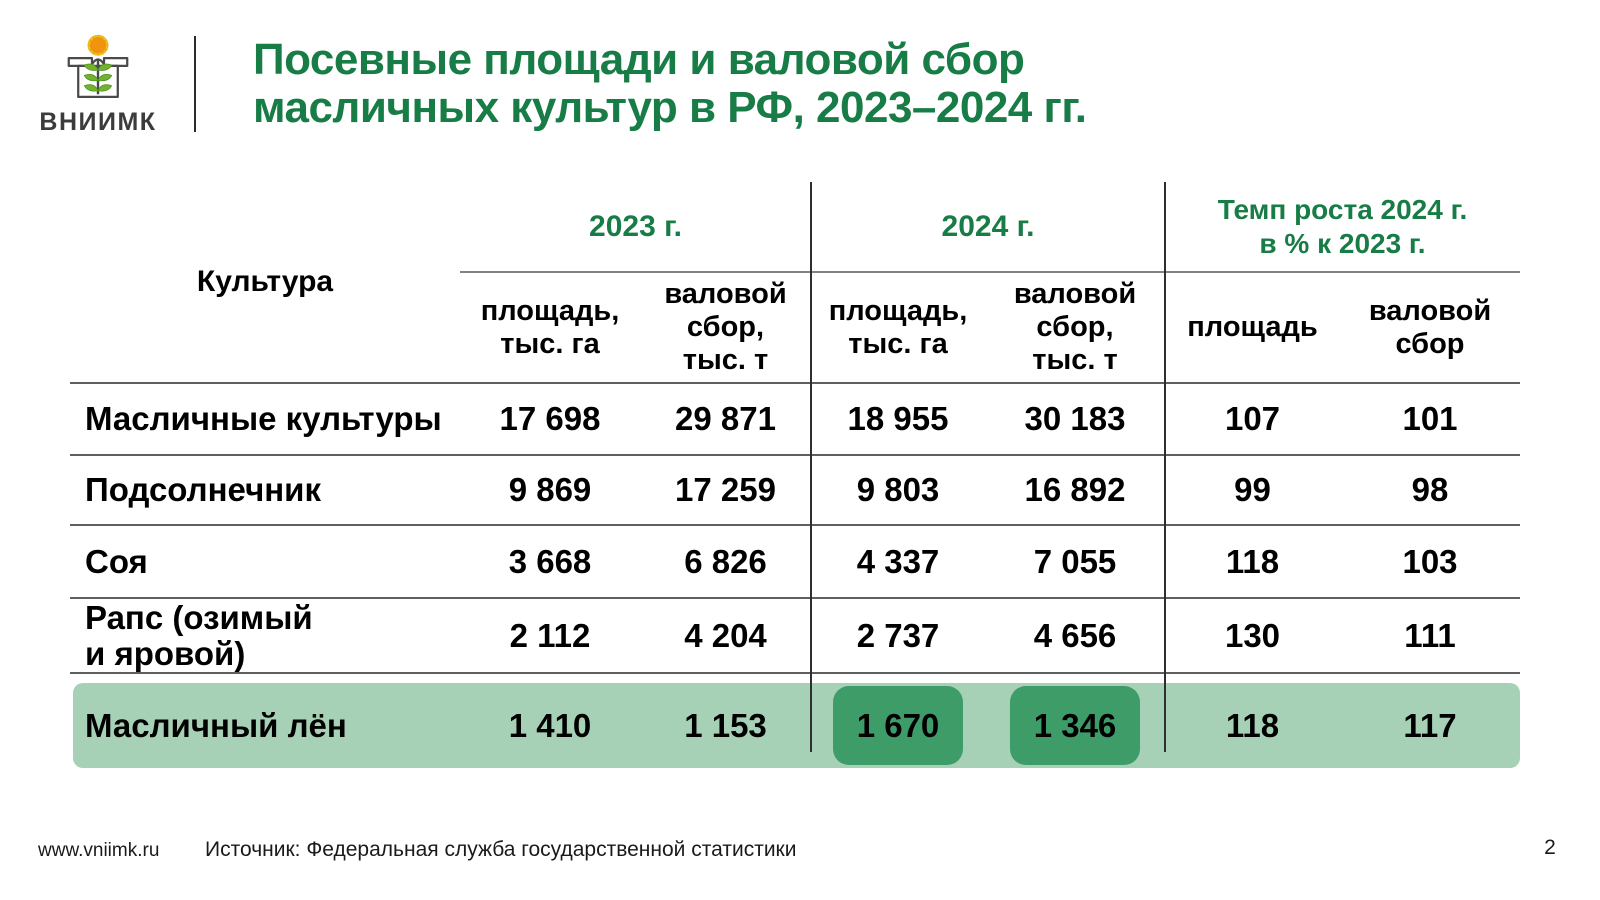  Describe the element at coordinates (199, 635) in the screenshot. I see `crop-name: Рапс (озимый и яровой)` at that location.